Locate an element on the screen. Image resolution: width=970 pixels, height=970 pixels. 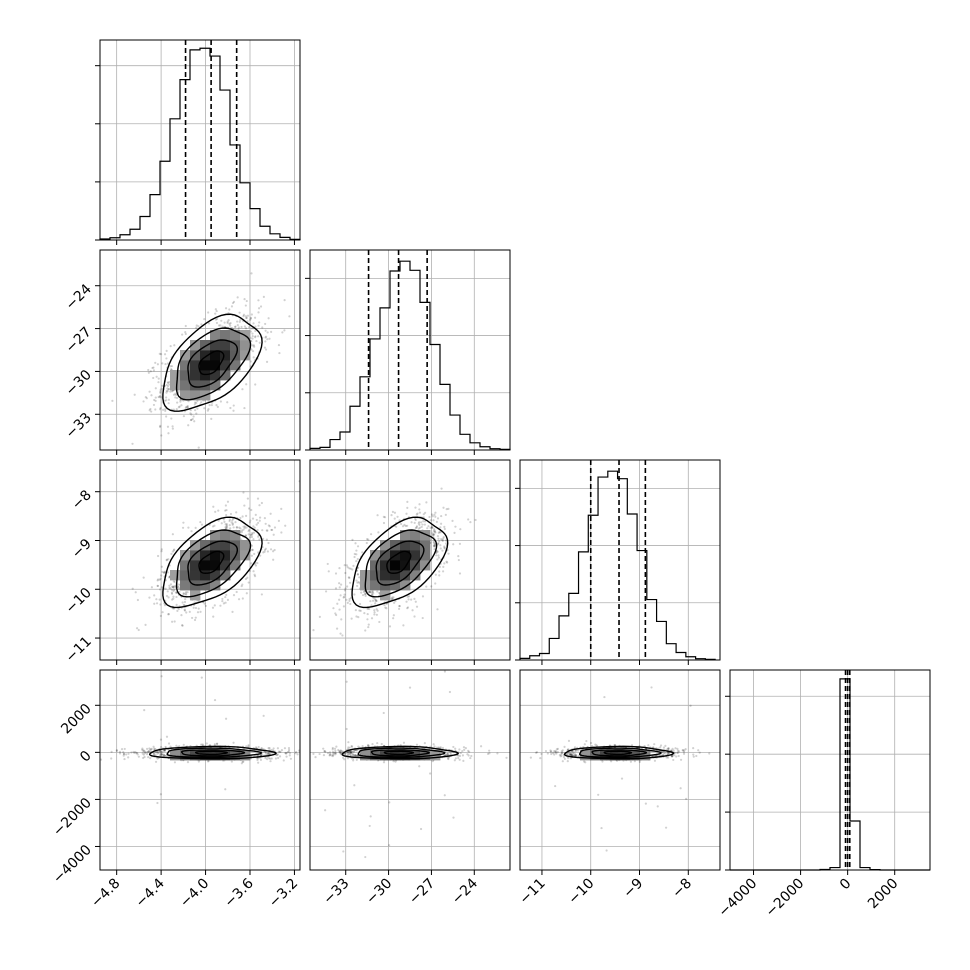
x-tick-label: −11 is located at coordinates (533, 892).